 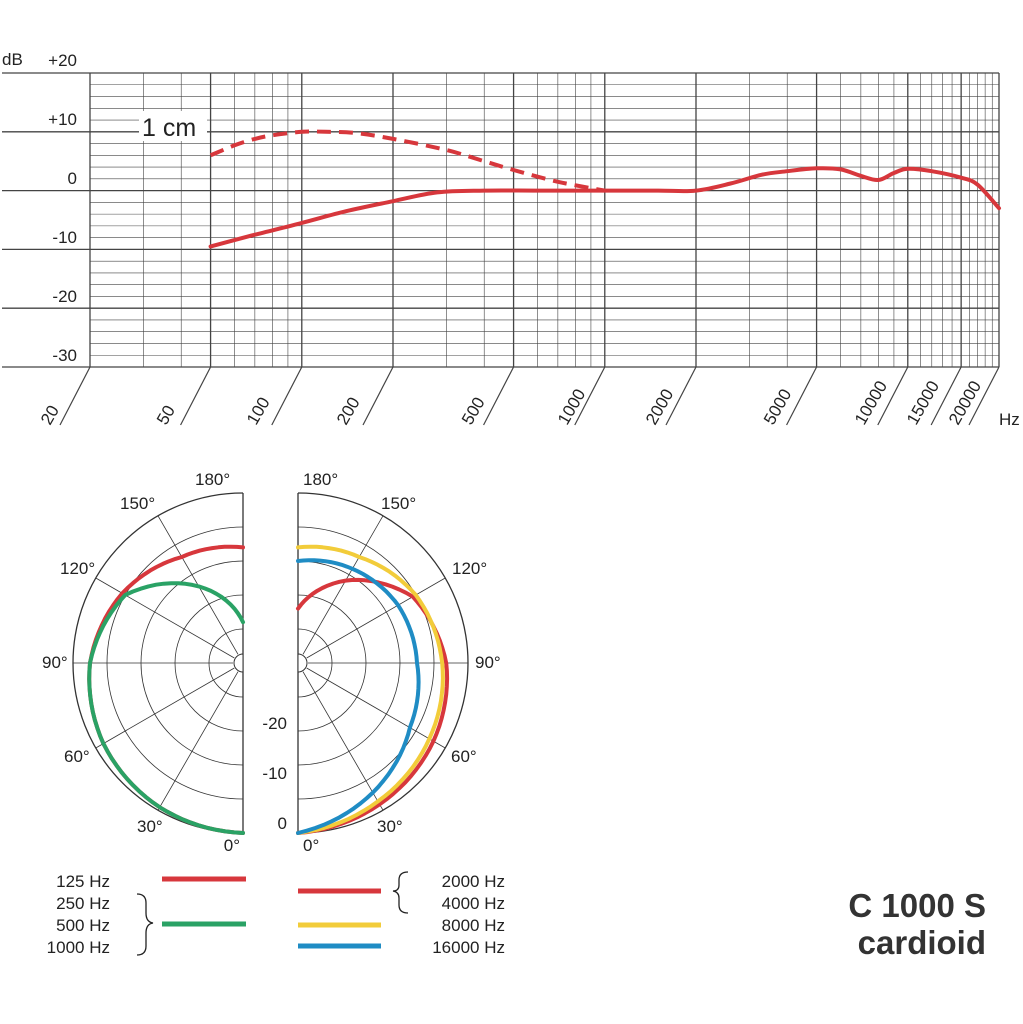 I want to click on near-field-annotation: 1 cm, so click(x=169, y=128).